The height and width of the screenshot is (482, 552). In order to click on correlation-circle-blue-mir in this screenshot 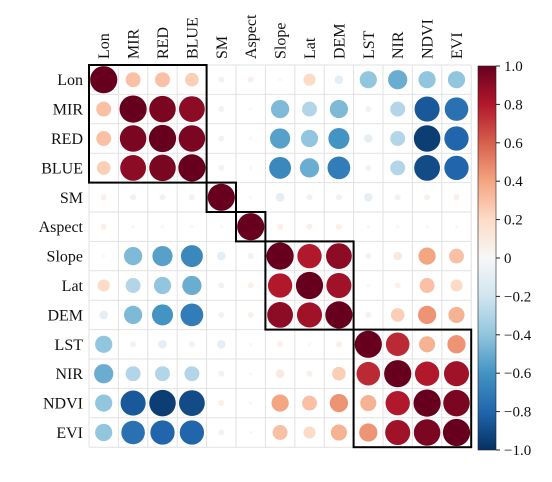, I will do `click(133, 168)`.